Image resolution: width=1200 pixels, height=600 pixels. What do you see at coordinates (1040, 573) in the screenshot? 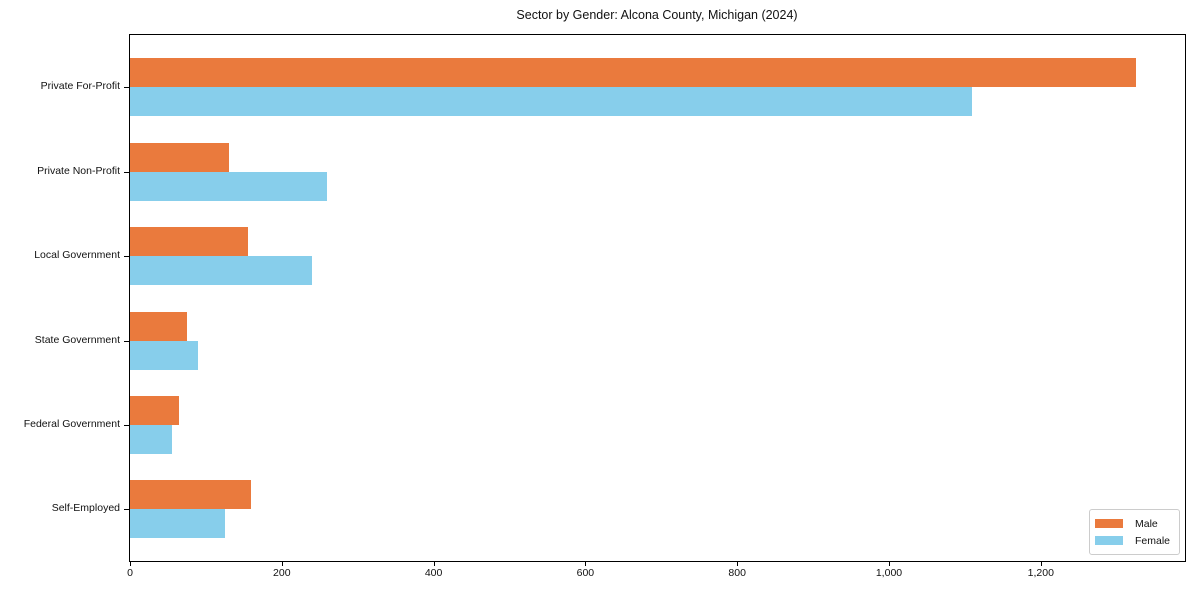
I see `x-tick-label: 1,200` at bounding box center [1040, 573].